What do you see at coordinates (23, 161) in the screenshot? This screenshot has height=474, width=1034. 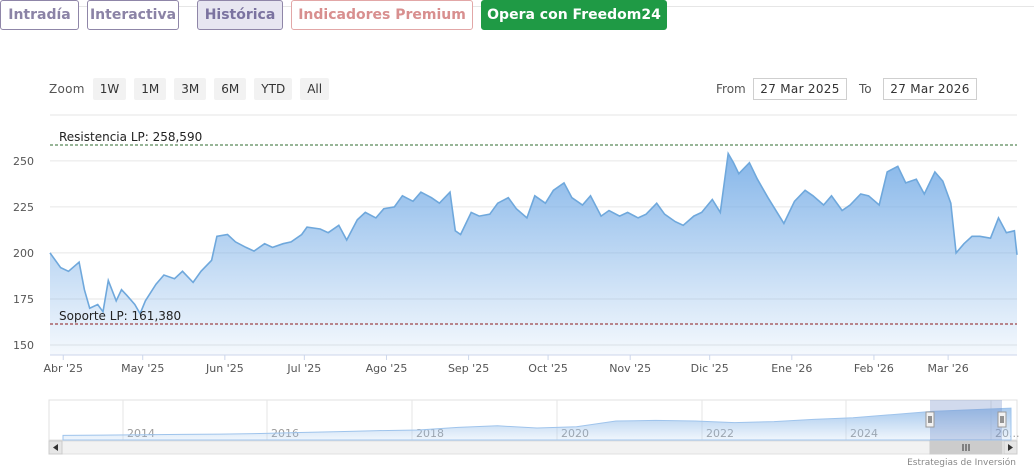 I see `y-tick-label: 250` at bounding box center [23, 161].